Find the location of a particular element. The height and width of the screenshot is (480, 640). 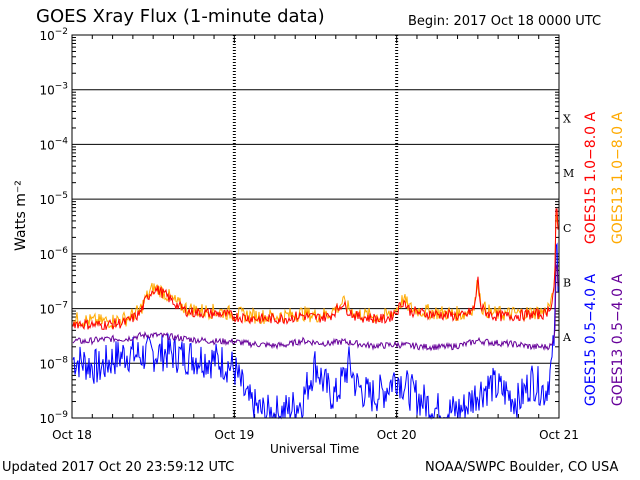

y-tick-label: 10⁻⁴ is located at coordinates (53, 144).